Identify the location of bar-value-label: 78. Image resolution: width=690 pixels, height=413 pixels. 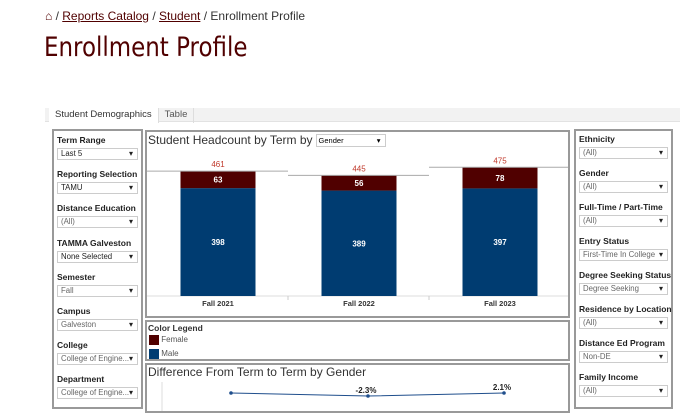
(500, 178).